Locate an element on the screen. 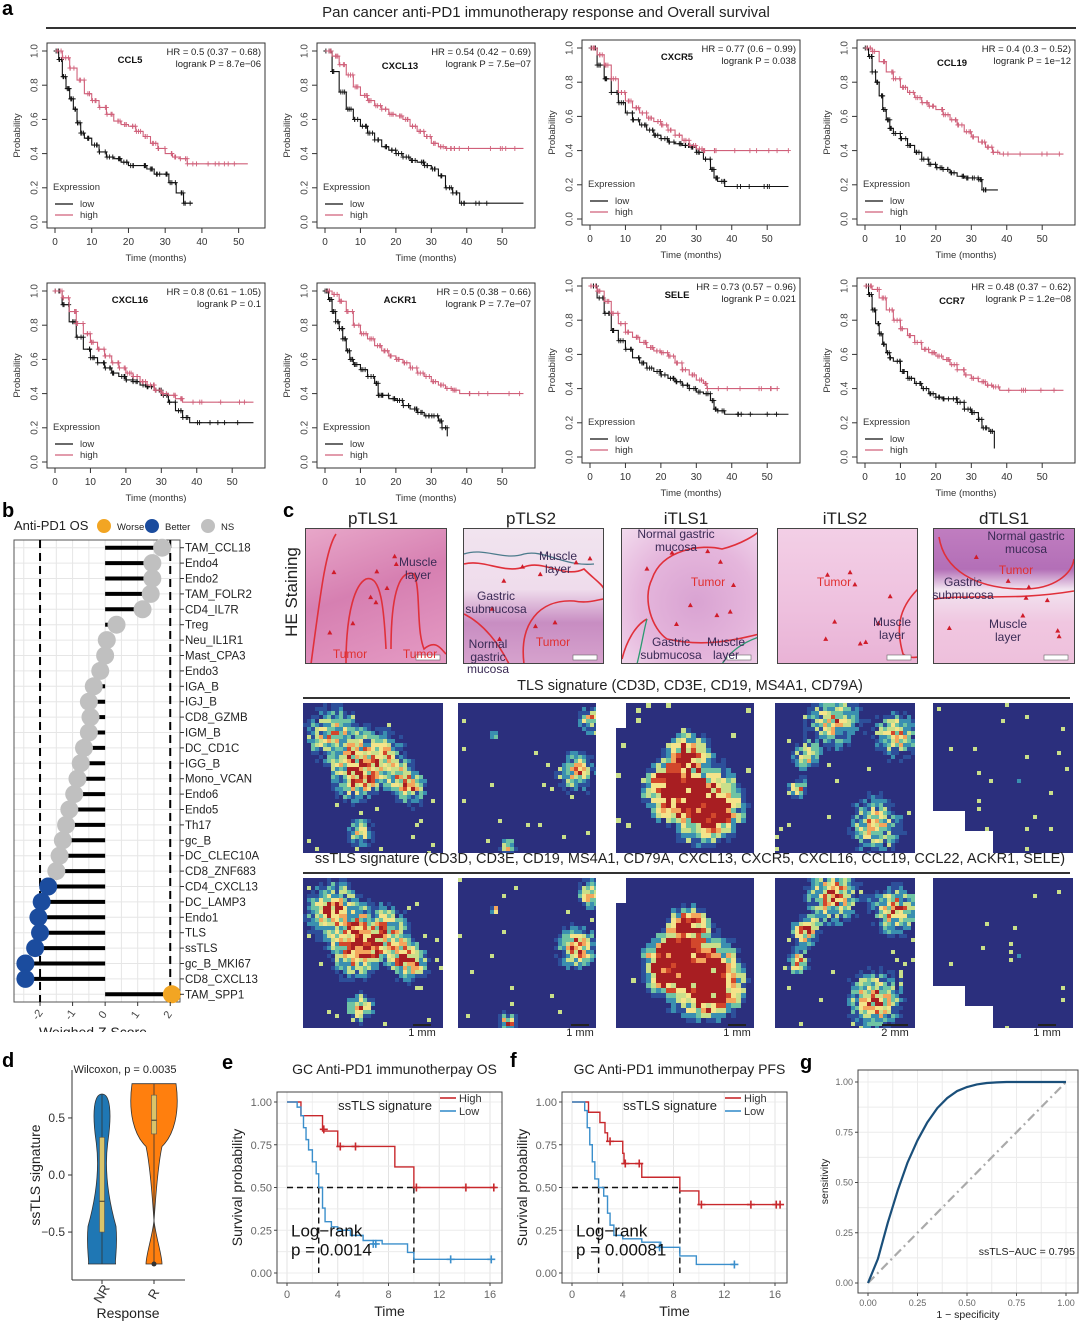 The width and height of the screenshot is (1080, 1326). category-label: Endo4 is located at coordinates (202, 564).